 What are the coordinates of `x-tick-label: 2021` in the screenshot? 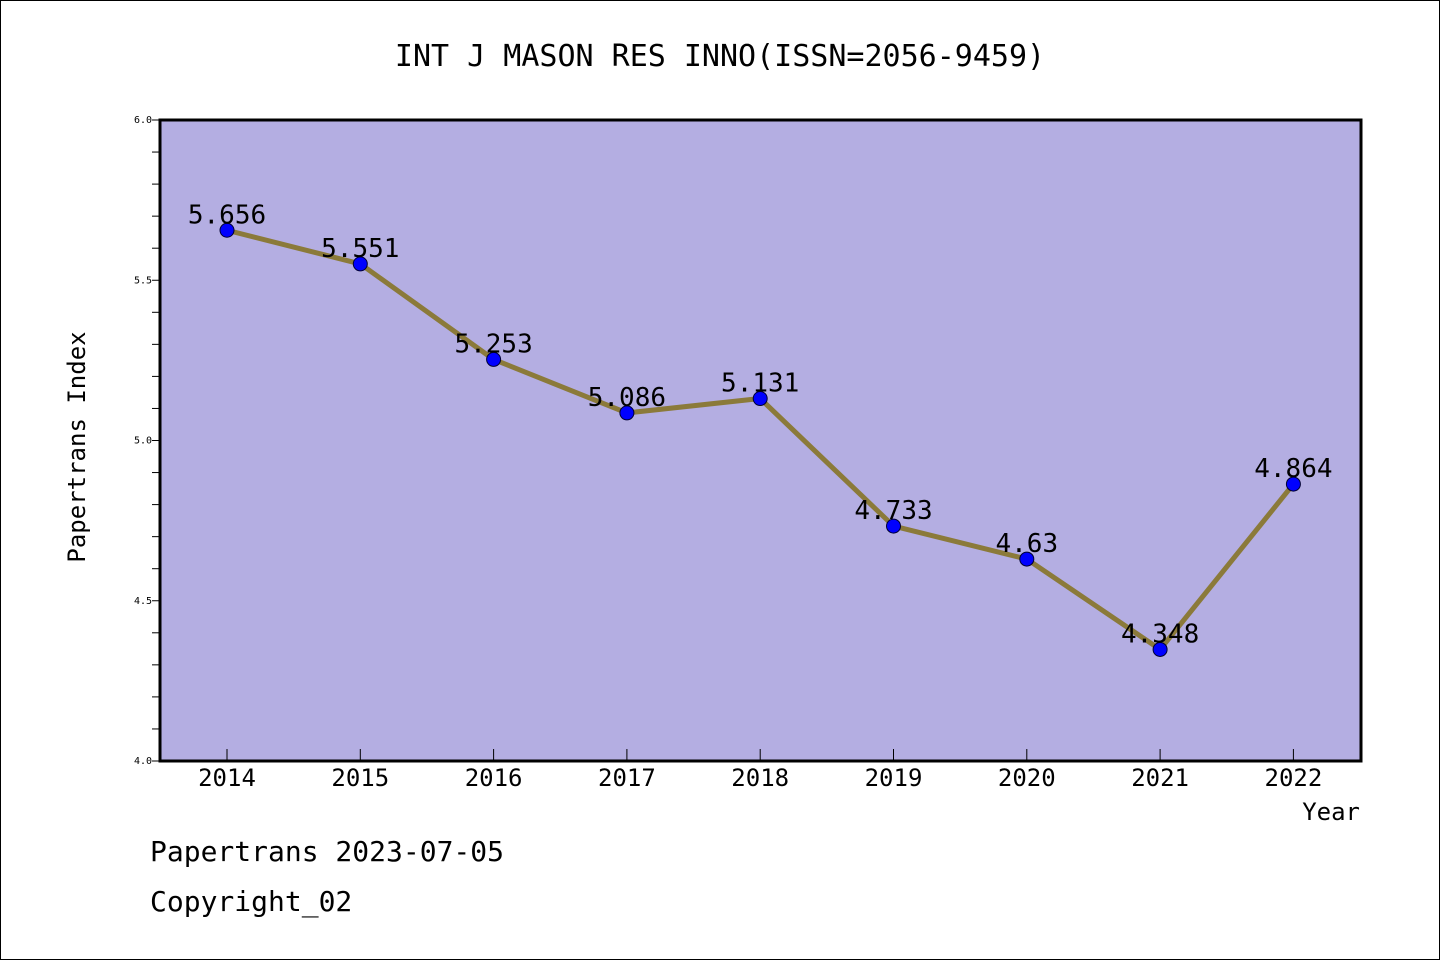 It's located at (1160, 778).